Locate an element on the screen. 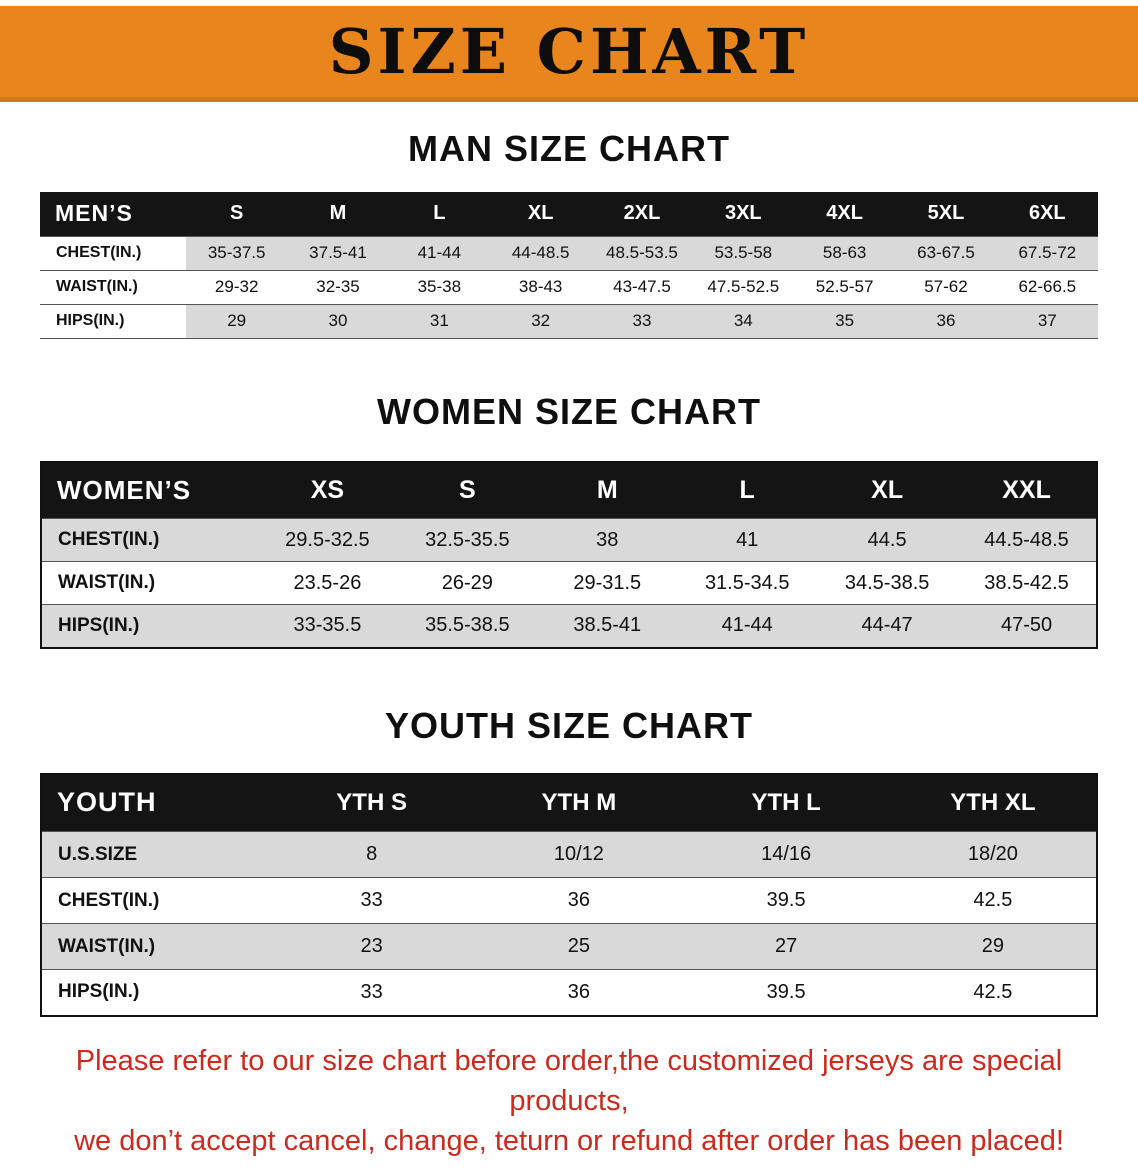 This screenshot has height=1175, width=1138. value-cell: 32 is located at coordinates (540, 321).